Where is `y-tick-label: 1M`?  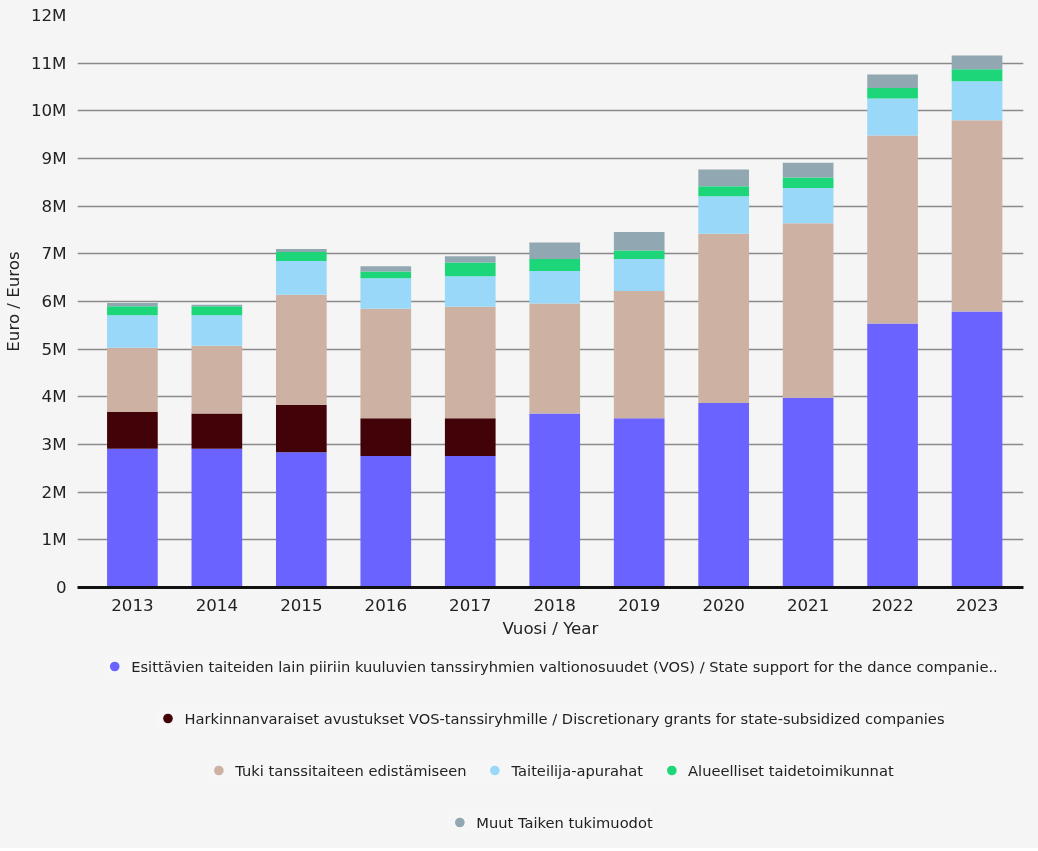
y-tick-label: 1M is located at coordinates (54, 540).